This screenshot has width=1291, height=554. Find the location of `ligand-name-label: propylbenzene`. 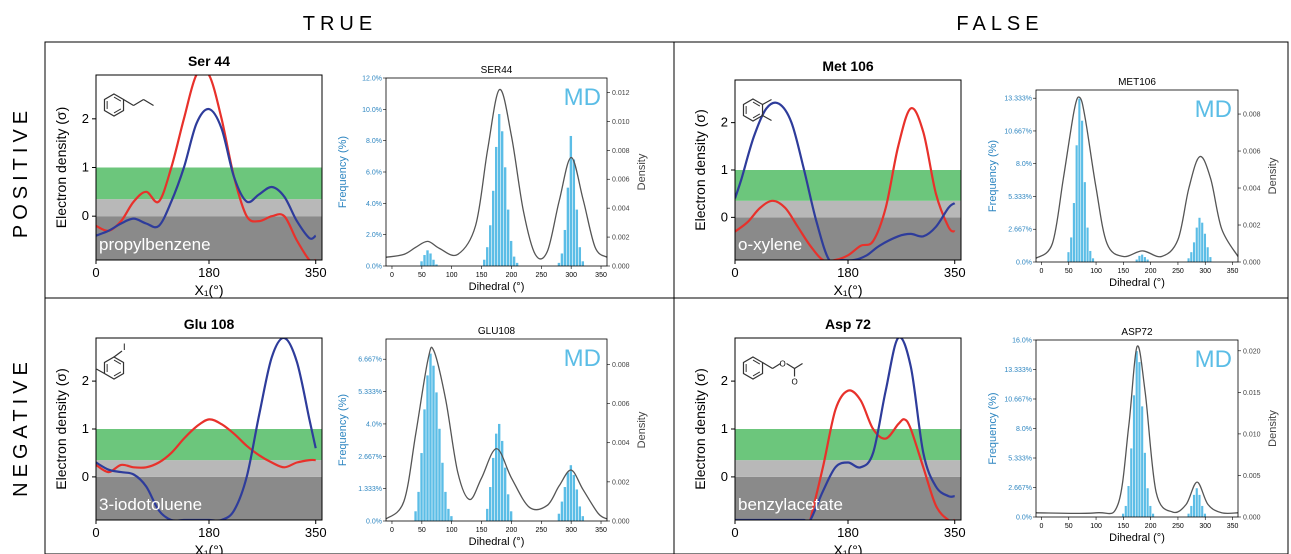

ligand-name-label: propylbenzene is located at coordinates (155, 244).